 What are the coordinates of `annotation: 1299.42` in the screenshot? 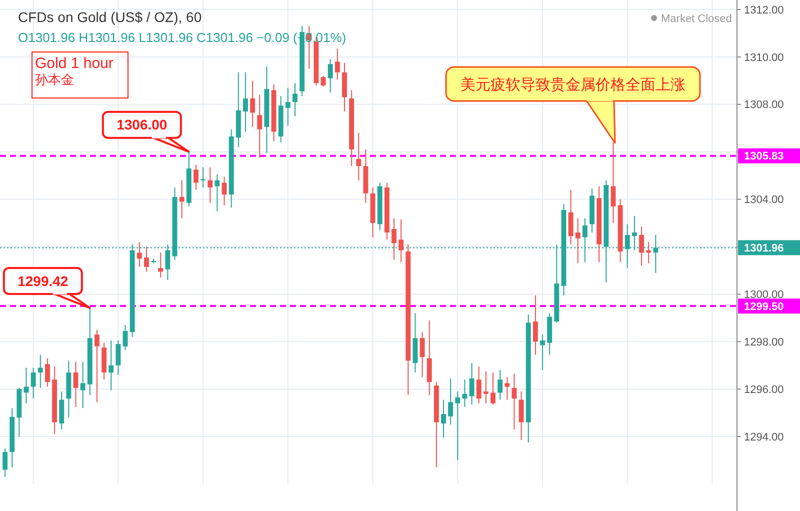 It's located at (43, 280).